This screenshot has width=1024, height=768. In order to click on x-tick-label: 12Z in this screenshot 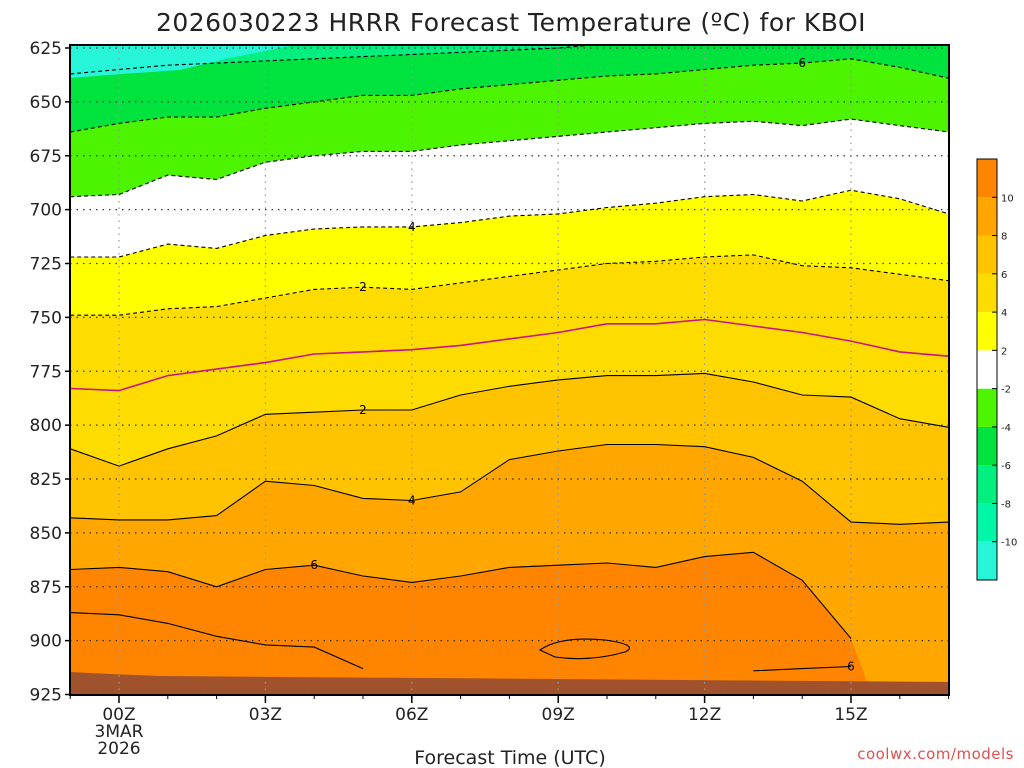, I will do `click(704, 715)`.